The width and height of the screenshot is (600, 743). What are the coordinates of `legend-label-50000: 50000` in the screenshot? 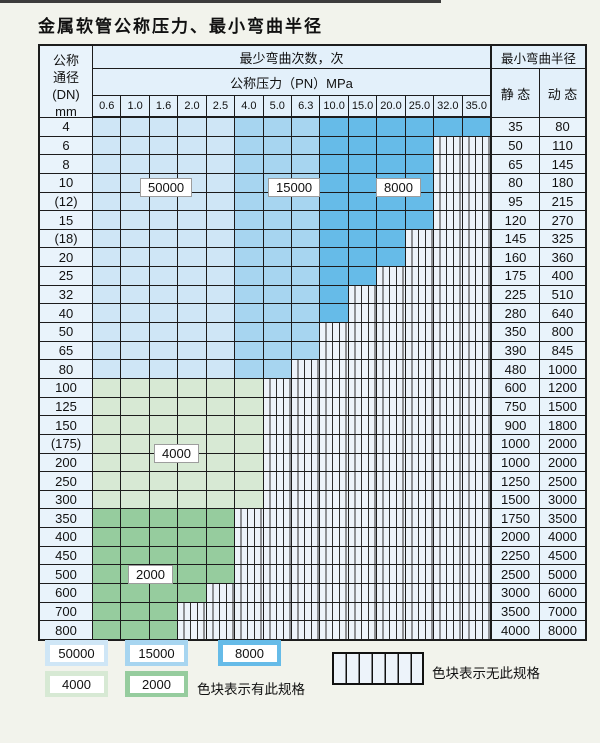 It's located at (76, 653).